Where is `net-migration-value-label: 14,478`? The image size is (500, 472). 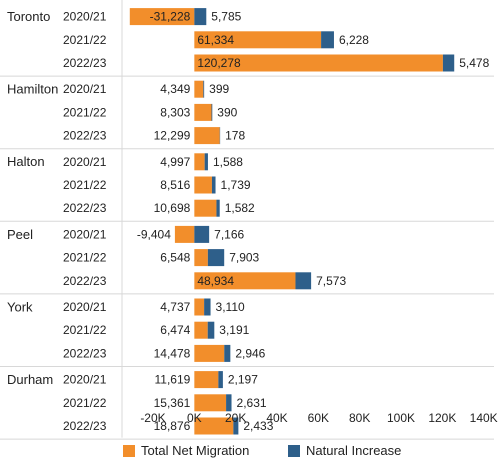
net-migration-value-label: 14,478 is located at coordinates (172, 353).